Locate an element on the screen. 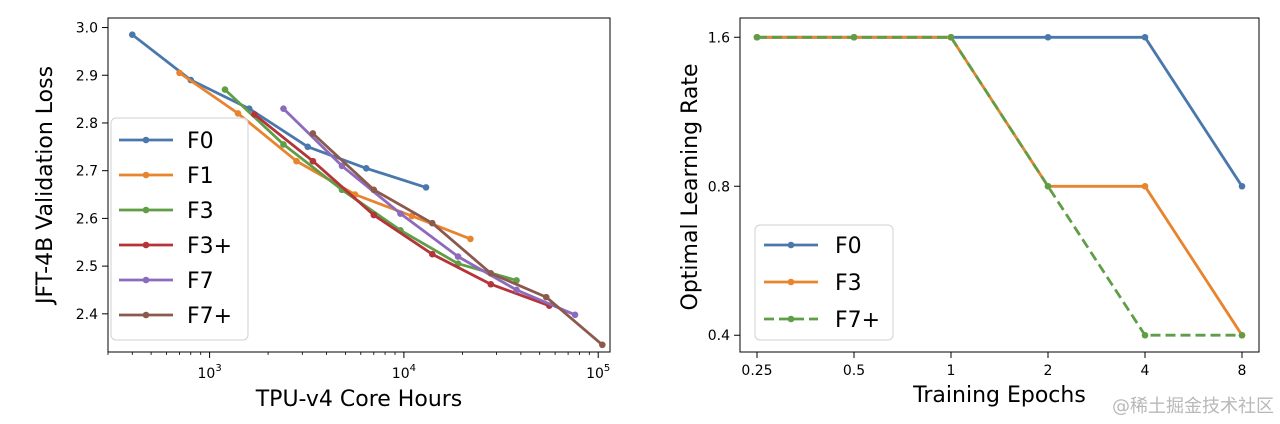 The height and width of the screenshot is (424, 1280). y-tick-label: 2.6 is located at coordinates (87, 219).